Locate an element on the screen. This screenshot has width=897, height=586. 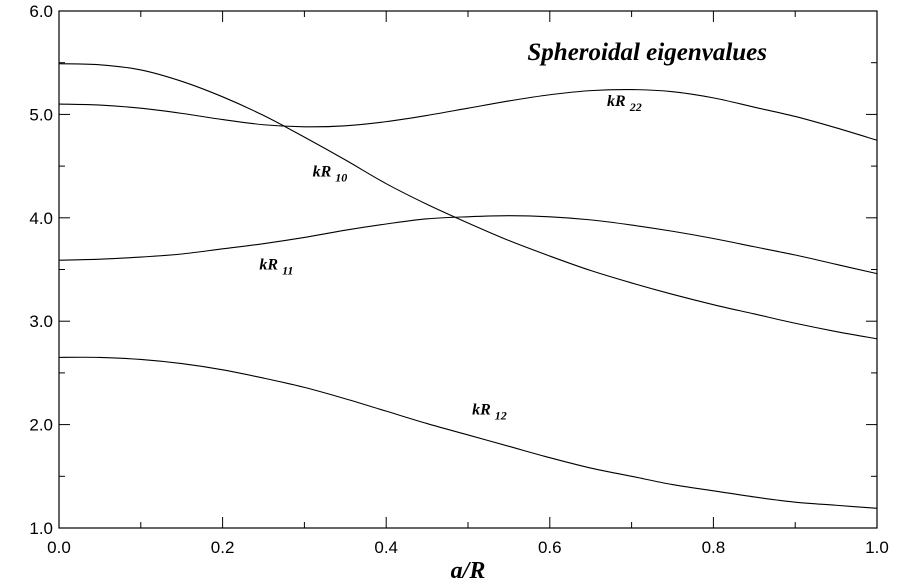
series-label-subscript: 11 is located at coordinates (287, 271).